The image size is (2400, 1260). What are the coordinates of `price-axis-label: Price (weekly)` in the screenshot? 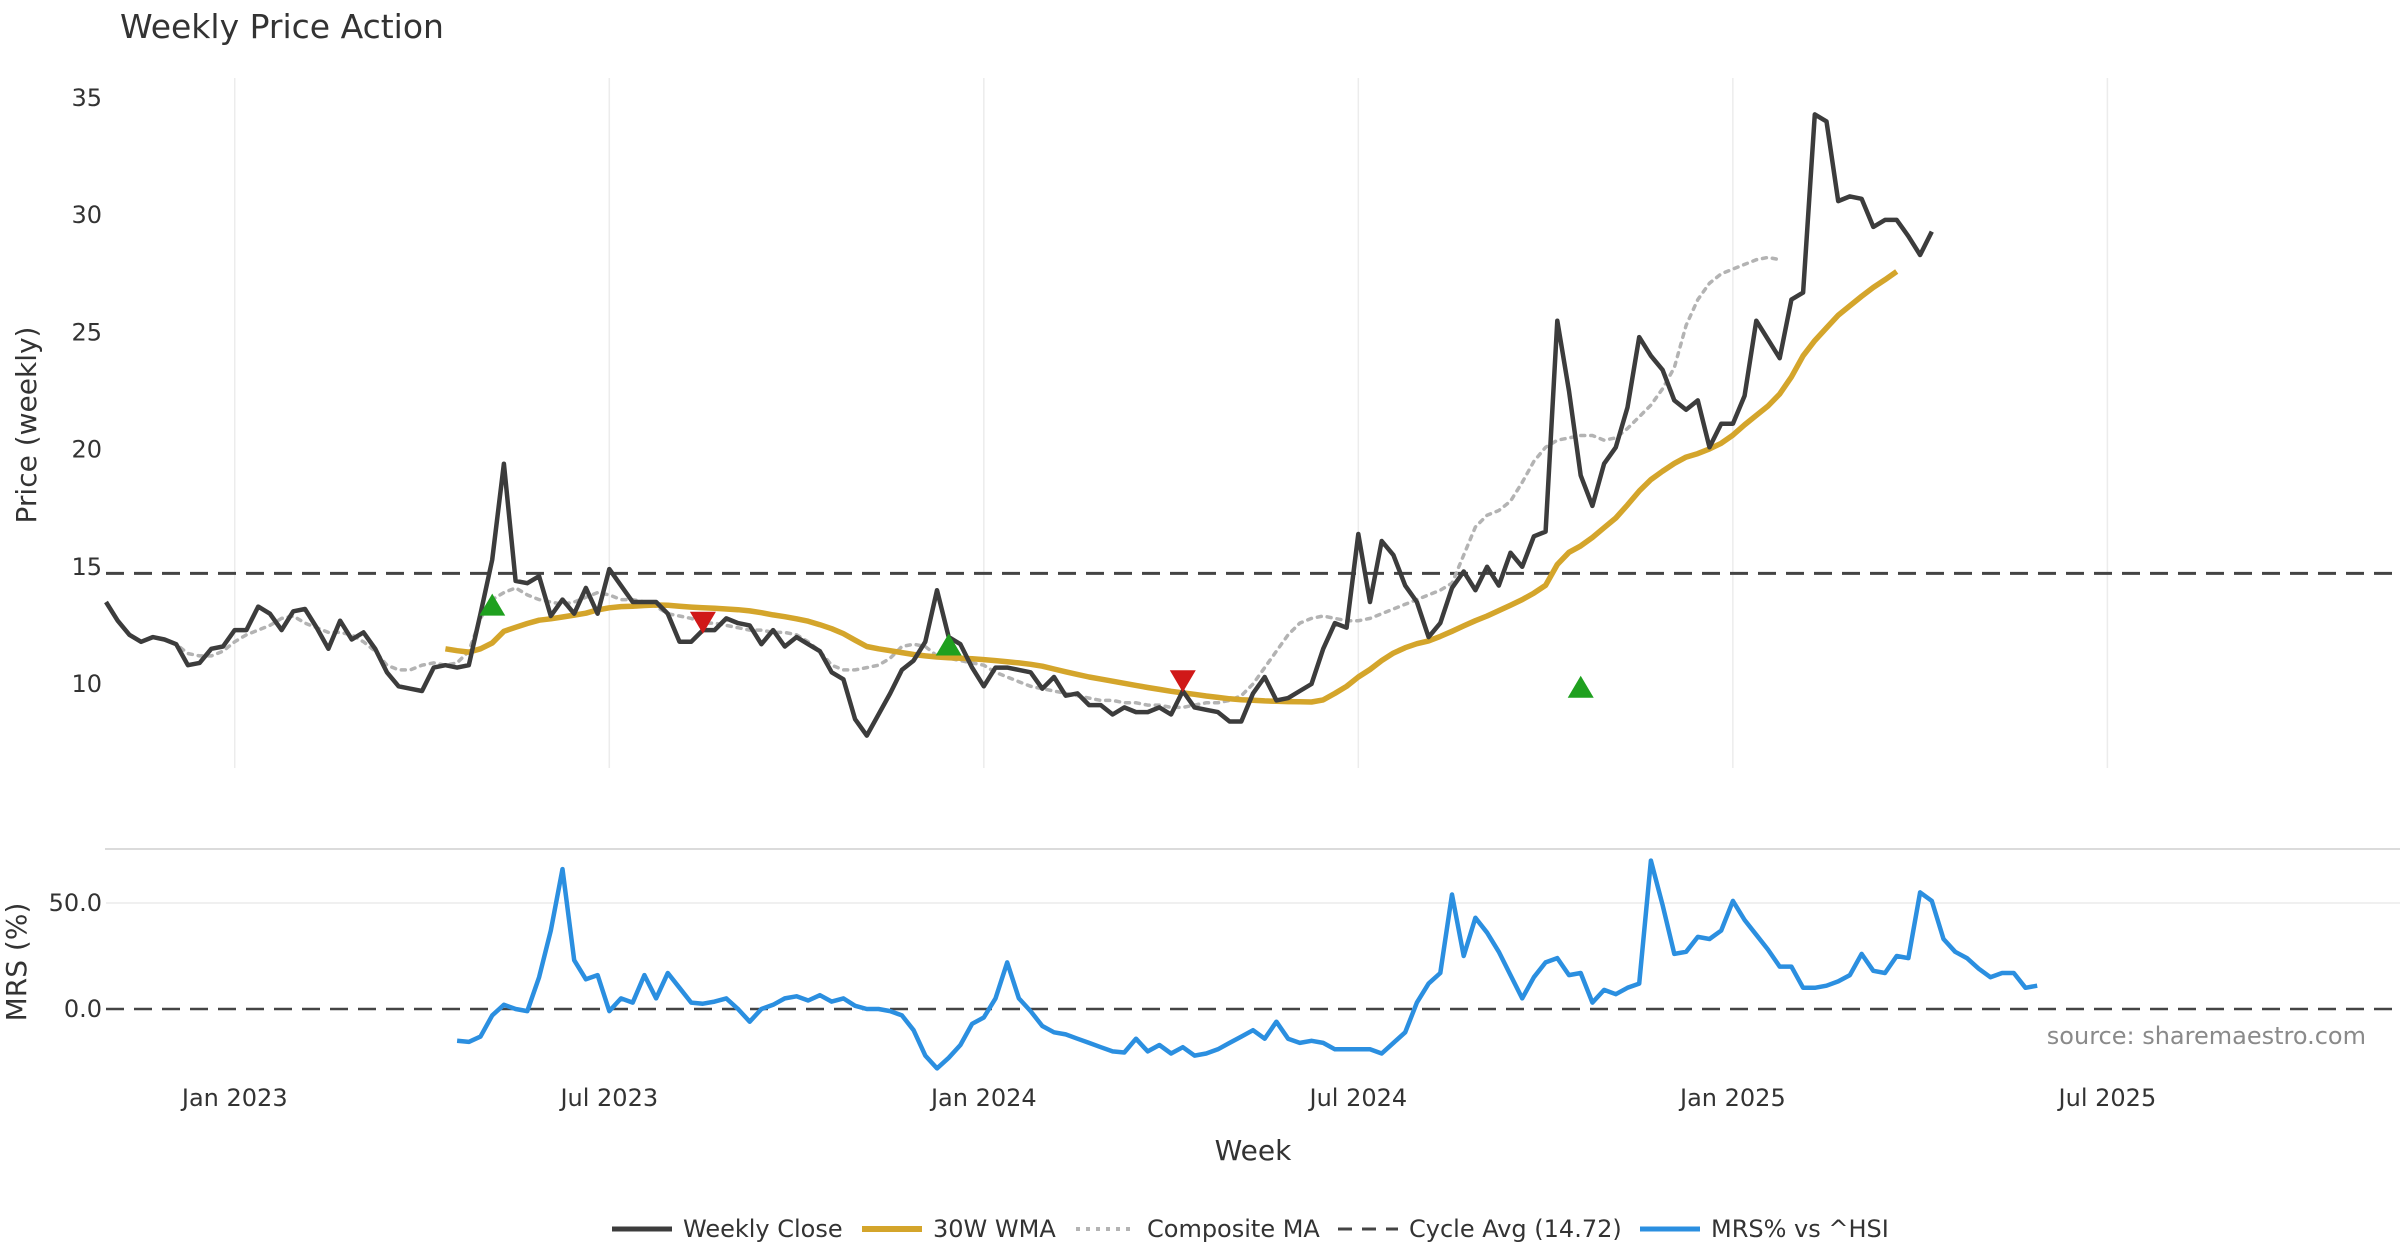 It's located at (26, 425).